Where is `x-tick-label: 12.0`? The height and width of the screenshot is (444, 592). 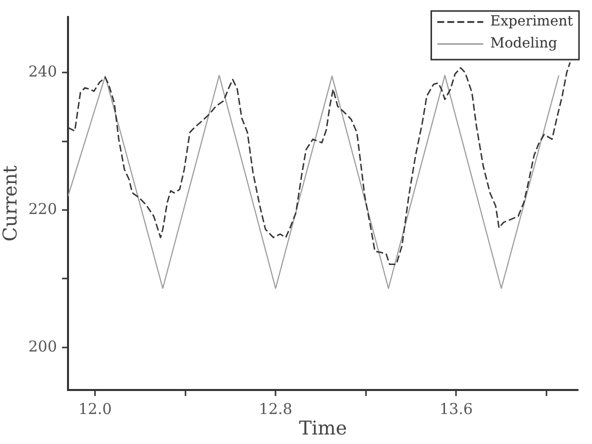 x-tick-label: 12.0 is located at coordinates (95, 409).